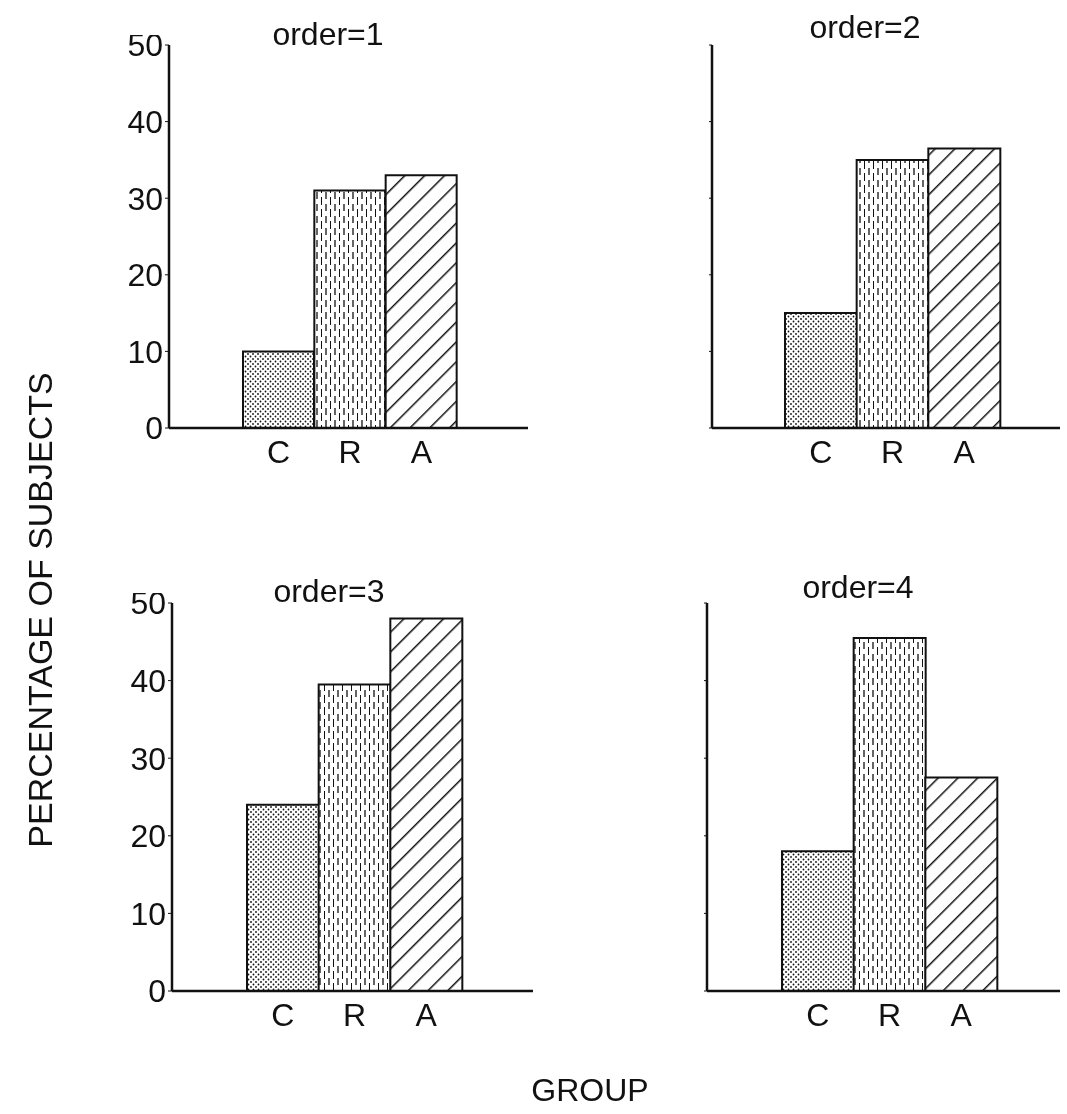  Describe the element at coordinates (329, 591) in the screenshot. I see `chart-title: order=3` at that location.